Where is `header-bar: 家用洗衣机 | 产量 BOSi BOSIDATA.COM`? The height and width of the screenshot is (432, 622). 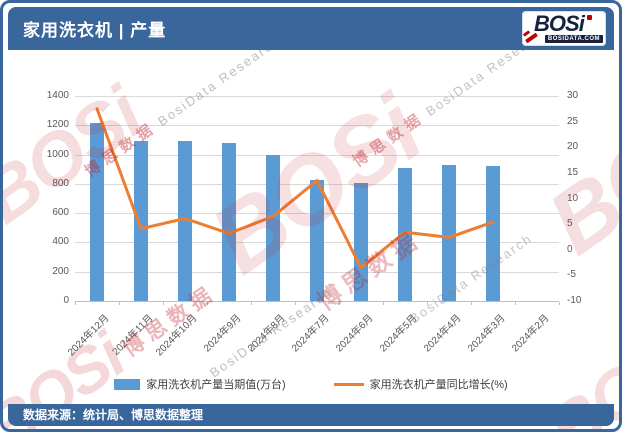 header-bar: 家用洗衣机 | 产量 BOSi BOSIDATA.COM is located at coordinates (311, 28).